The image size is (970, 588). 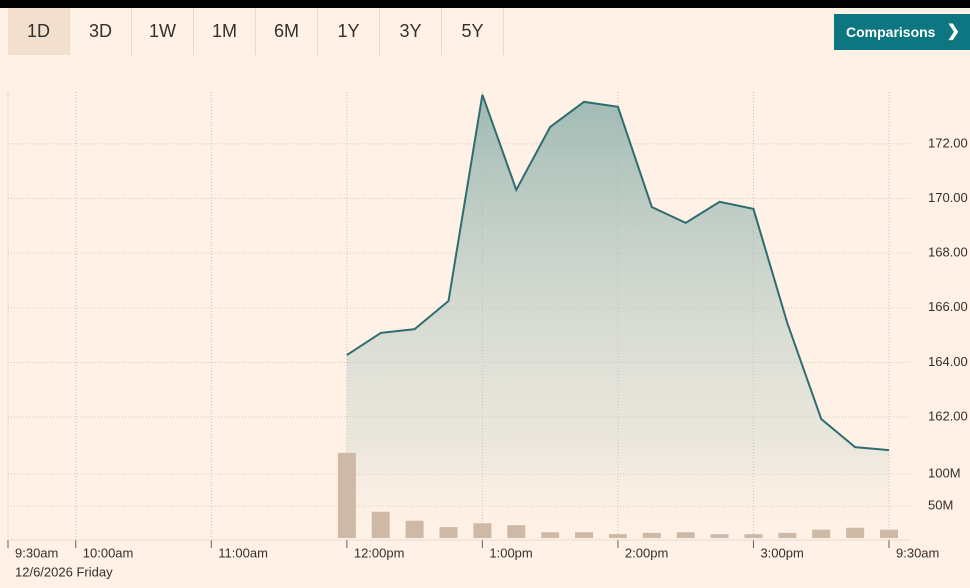 What do you see at coordinates (101, 31) in the screenshot?
I see `range-tab: 3D` at bounding box center [101, 31].